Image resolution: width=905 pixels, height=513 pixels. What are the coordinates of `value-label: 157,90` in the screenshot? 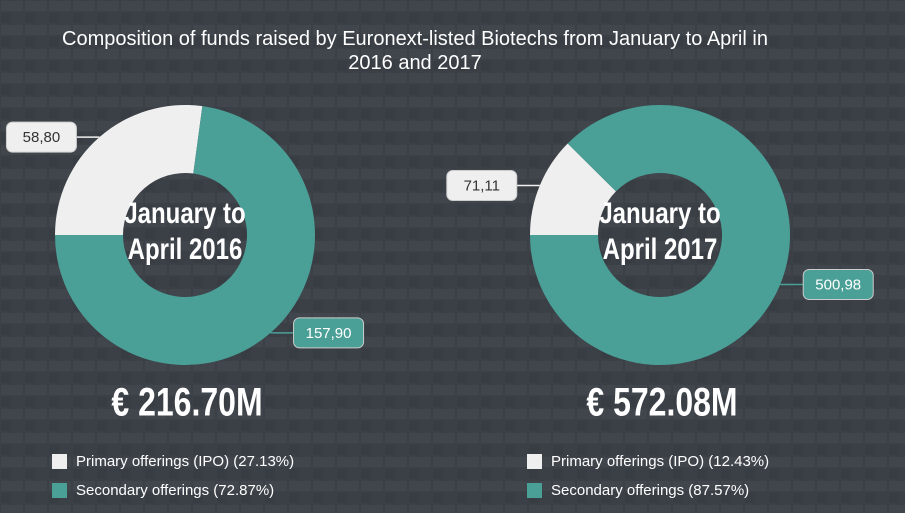 It's located at (329, 333).